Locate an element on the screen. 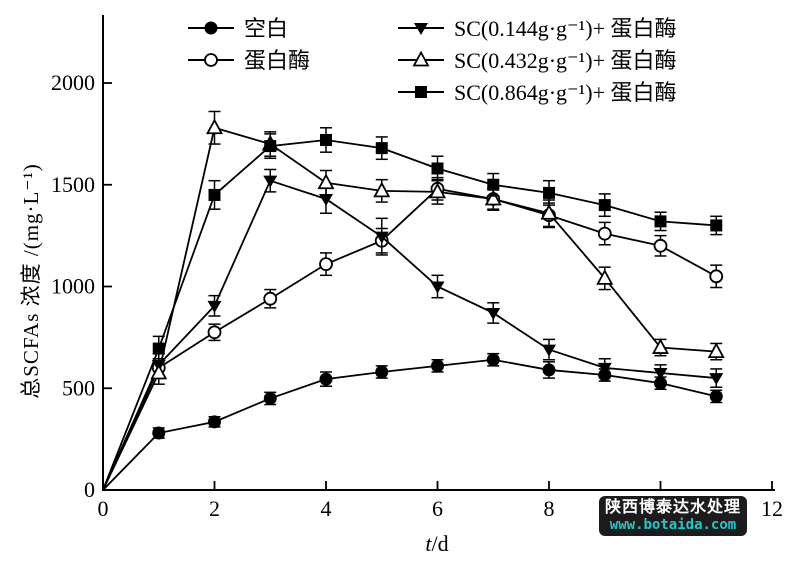 This screenshot has height=563, width=793. y-axis-title: 总SCFAs 浓度 /(mg·L⁻¹) is located at coordinates (31, 281).